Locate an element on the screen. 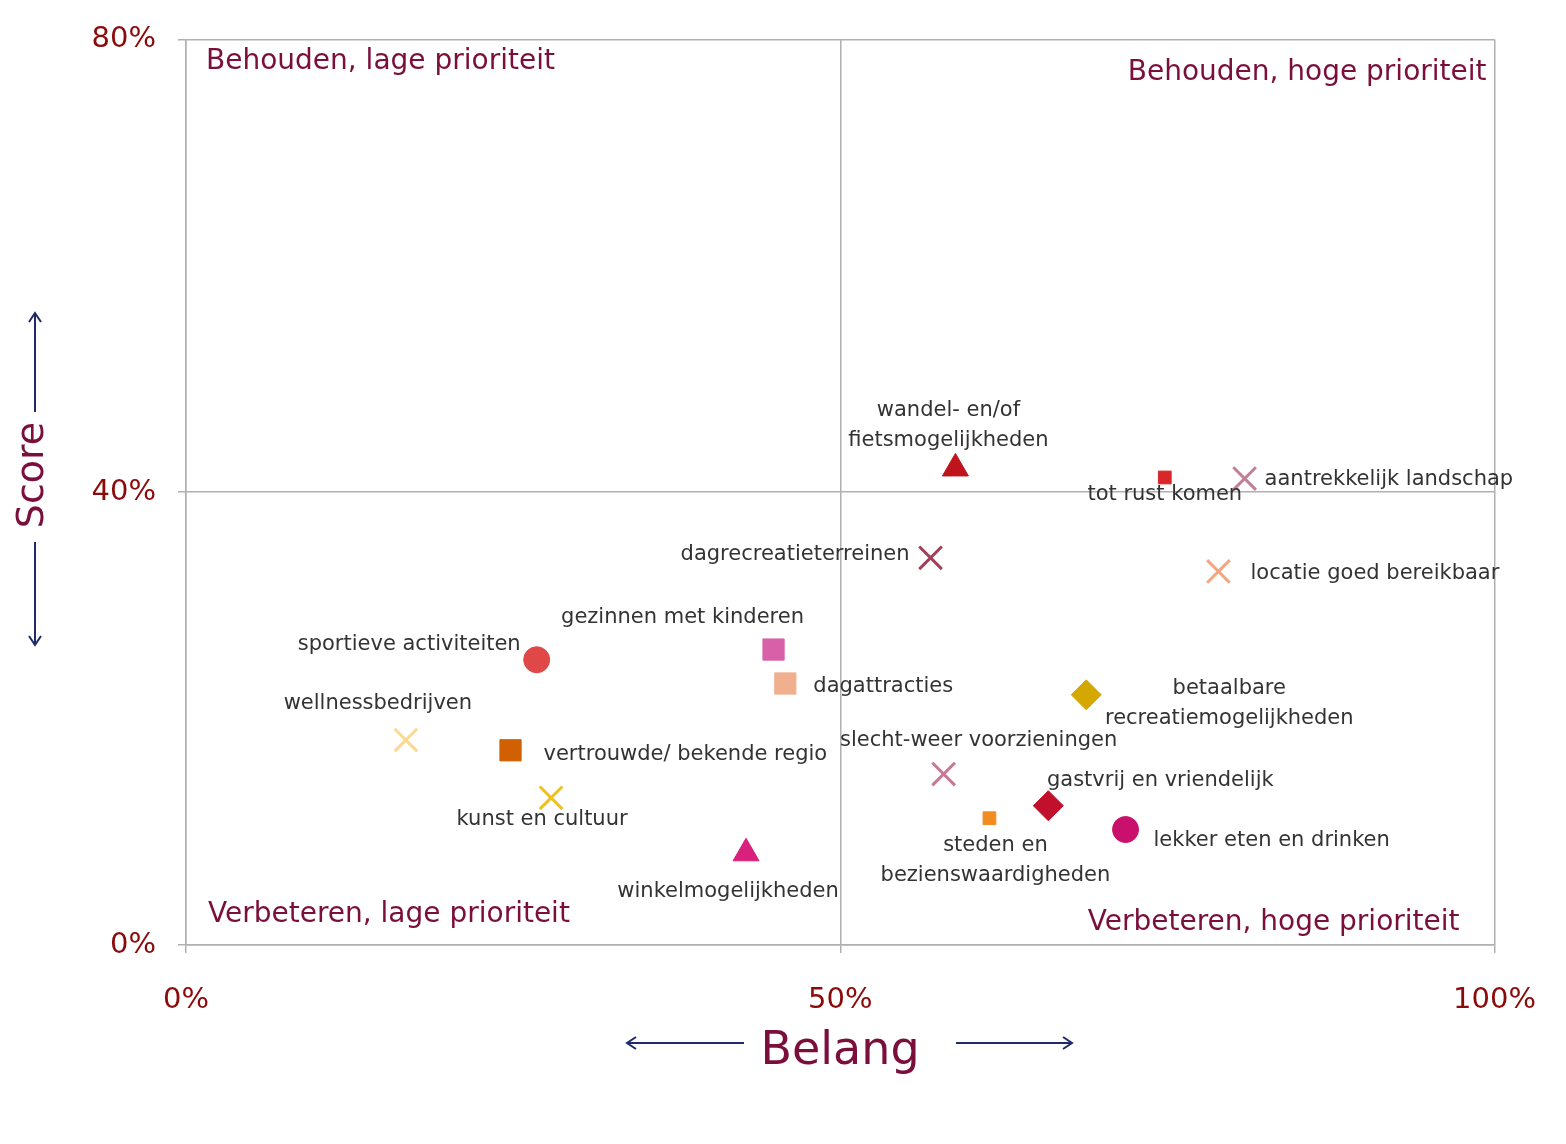 The width and height of the screenshot is (1566, 1144). annotation: Verbeteren, hoge prioriteit is located at coordinates (1273, 921).